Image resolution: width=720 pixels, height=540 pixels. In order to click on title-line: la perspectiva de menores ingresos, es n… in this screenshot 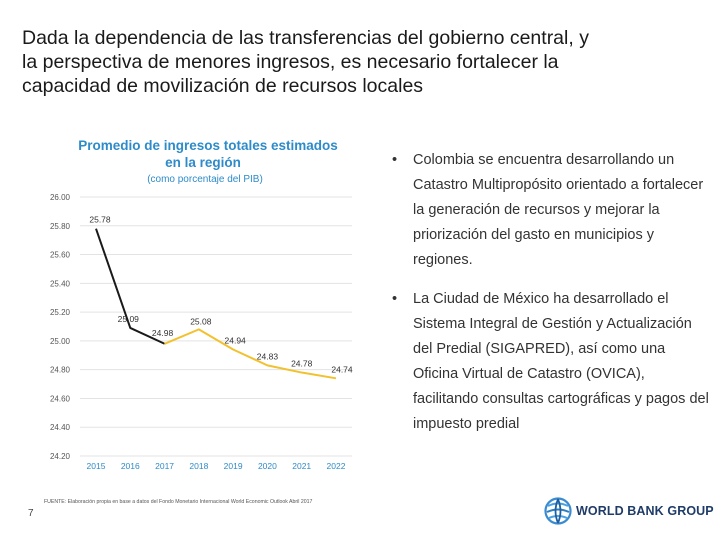, I will do `click(290, 62)`.